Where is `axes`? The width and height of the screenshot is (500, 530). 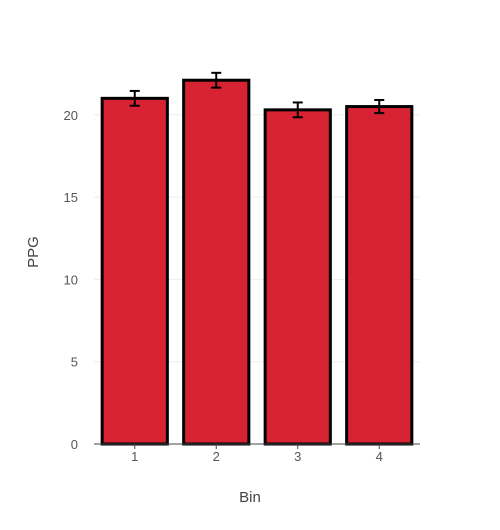 axes is located at coordinates (257, 446).